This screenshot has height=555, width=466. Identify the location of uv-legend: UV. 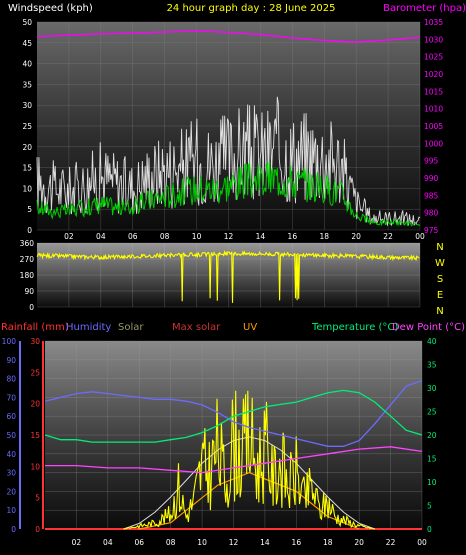
(250, 327).